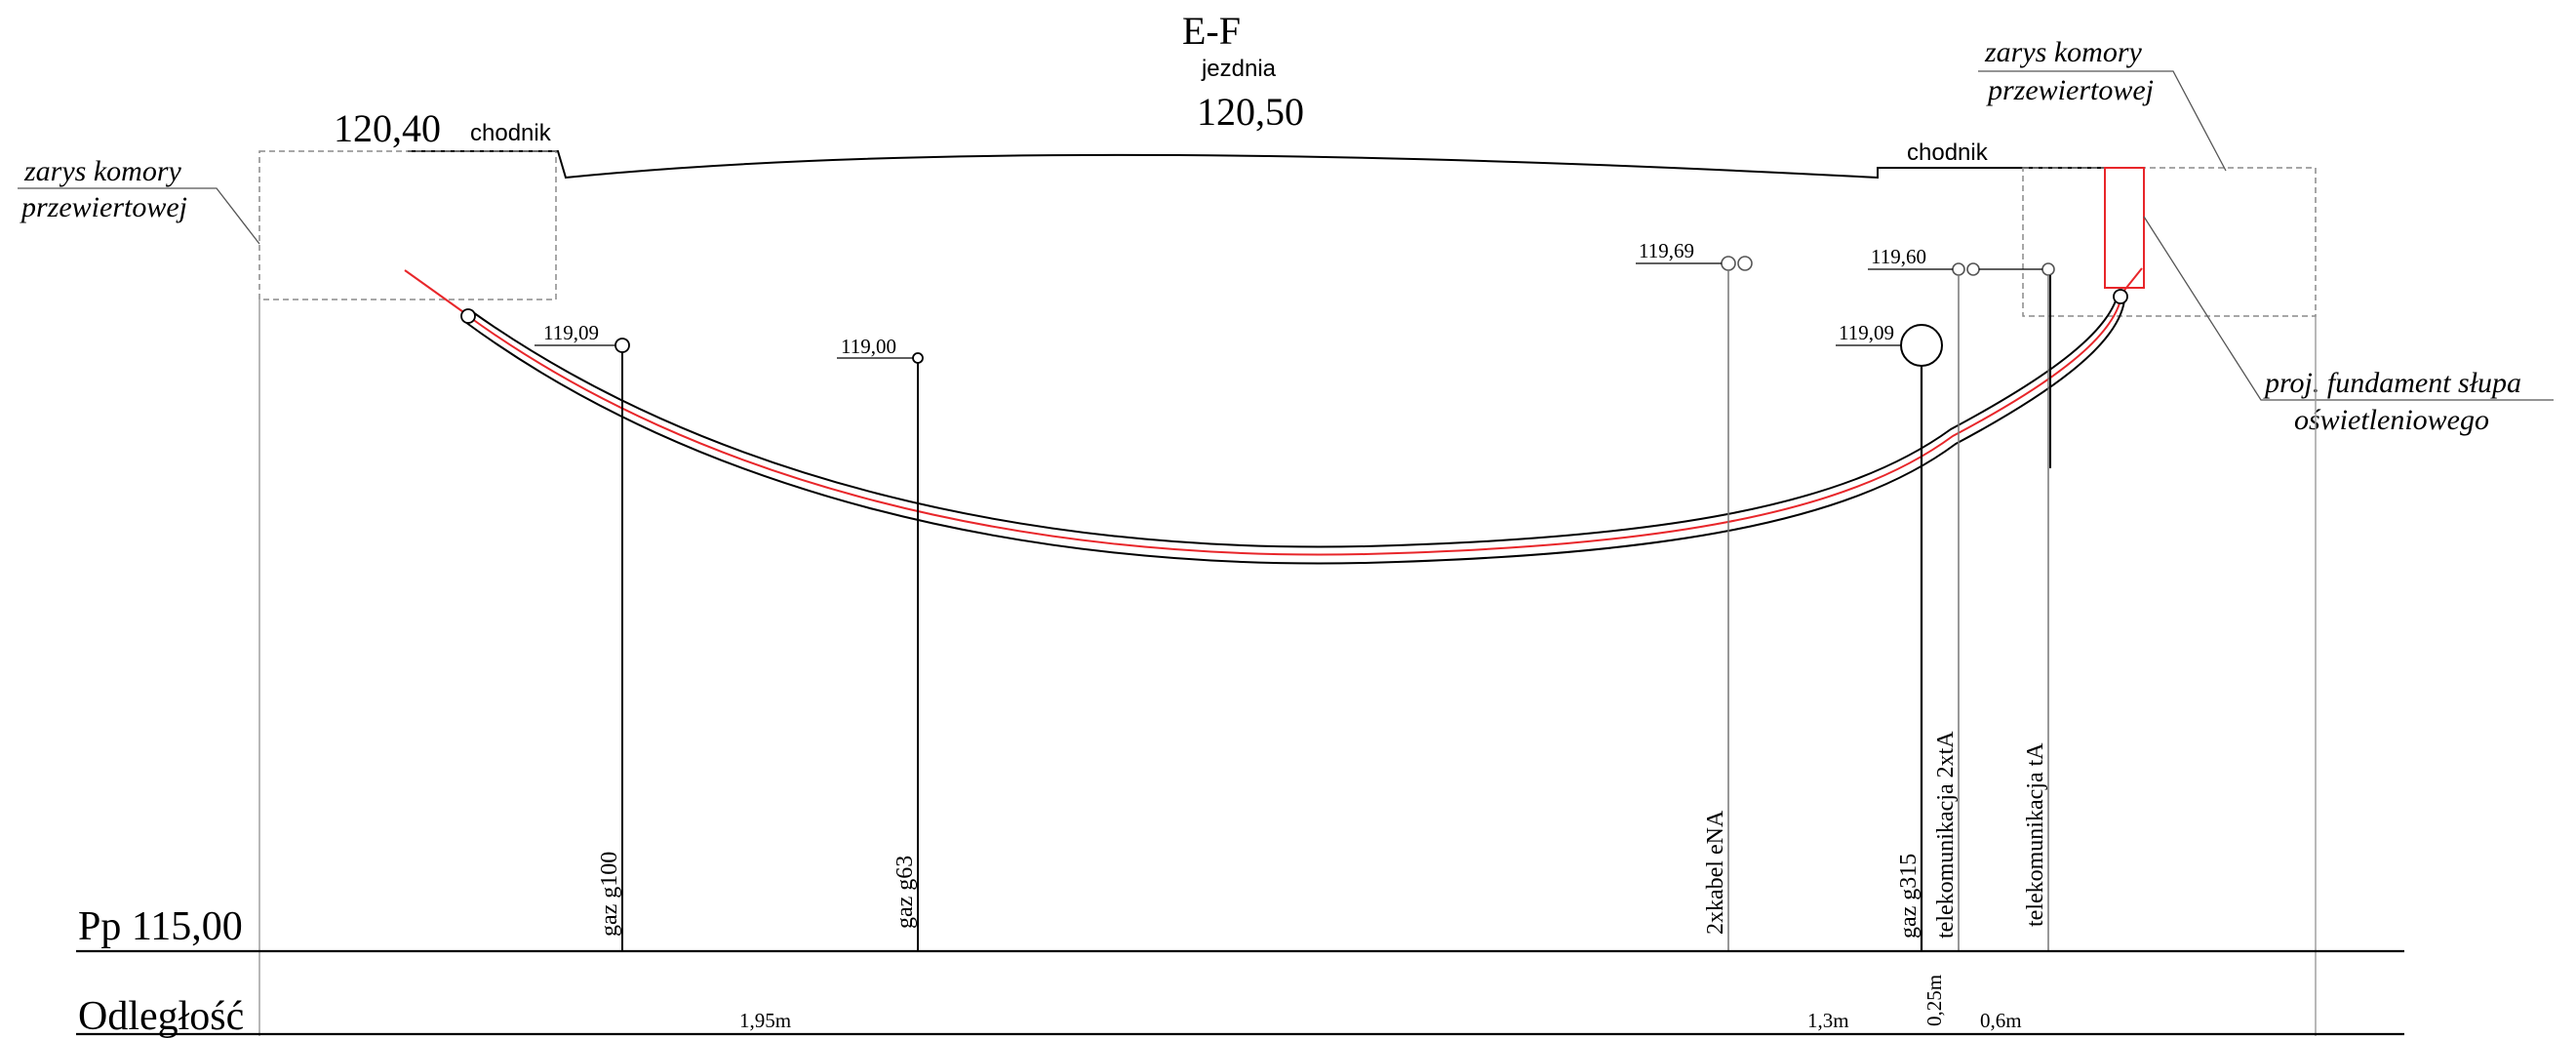  I want to click on utility-telekom-2xta-elevation: 119,60, so click(1898, 256).